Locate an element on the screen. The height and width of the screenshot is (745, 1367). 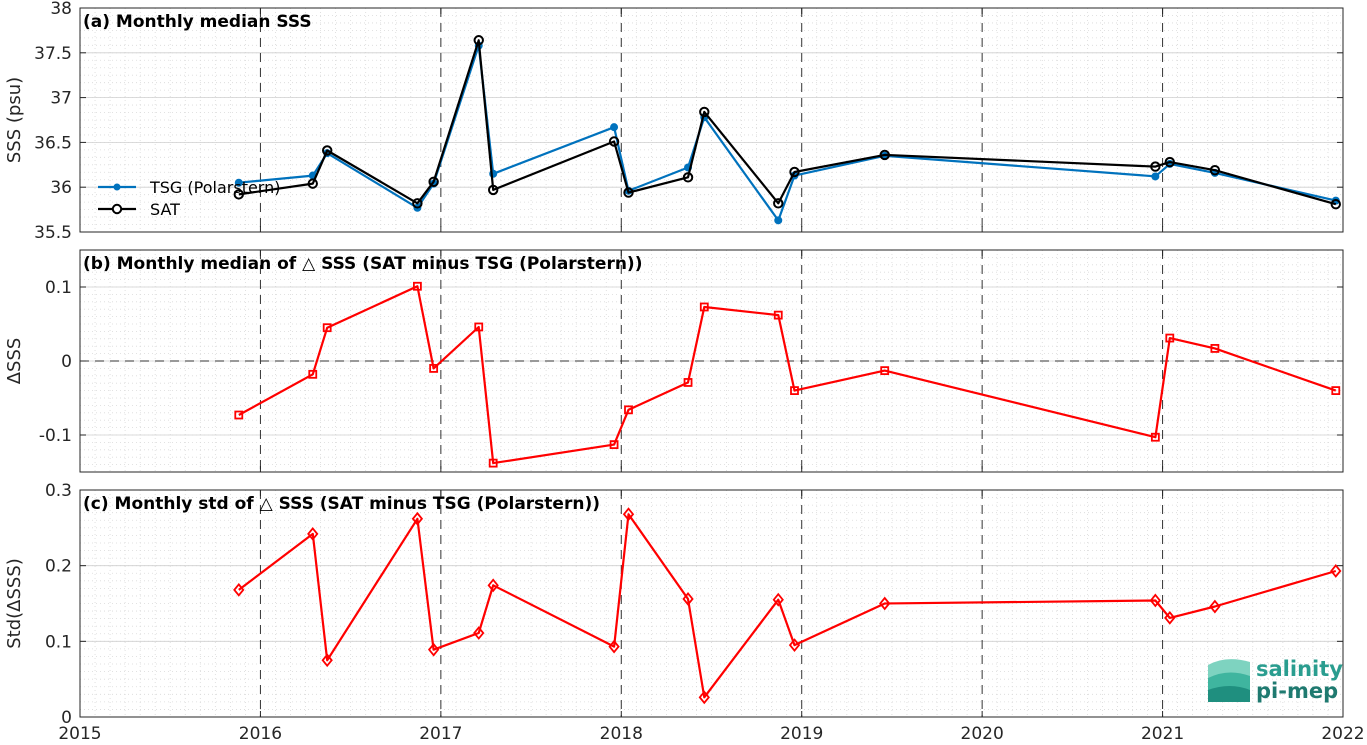
legend-label-tsg: TSG (Polarstern) is located at coordinates (214, 187).